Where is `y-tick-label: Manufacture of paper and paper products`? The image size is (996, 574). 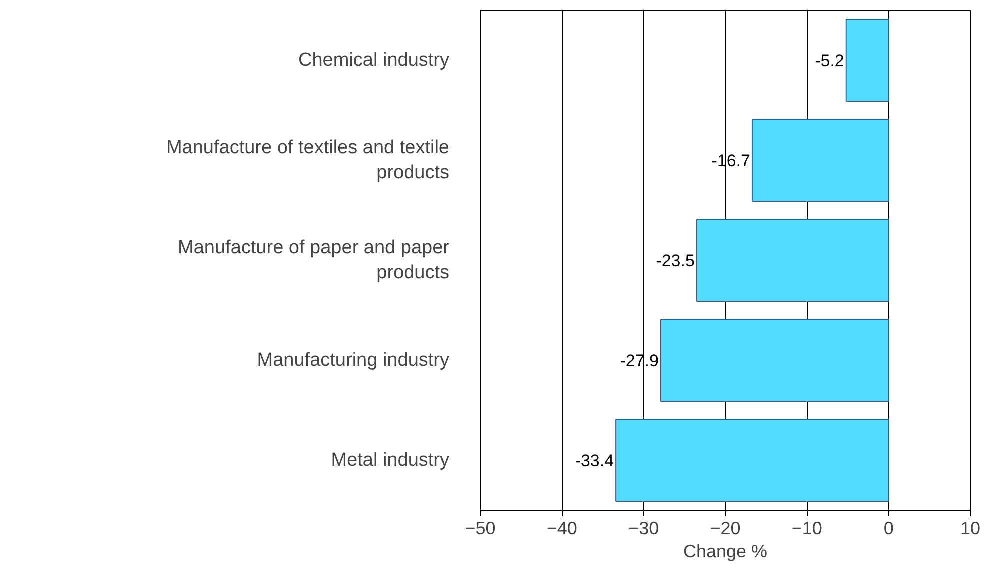
y-tick-label: Manufacture of paper and paper products is located at coordinates (314, 260).